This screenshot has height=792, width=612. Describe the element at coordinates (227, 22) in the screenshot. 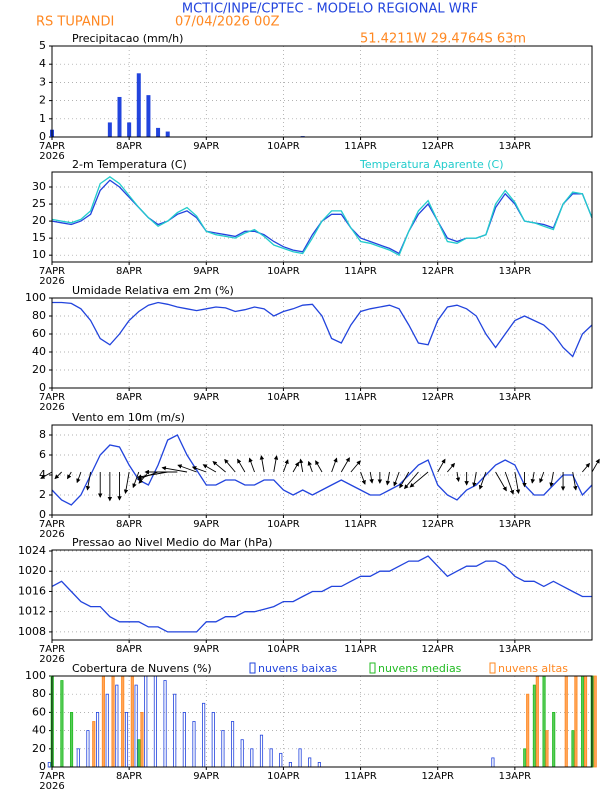

I see `run-time: 07/04/2026 00Z` at that location.